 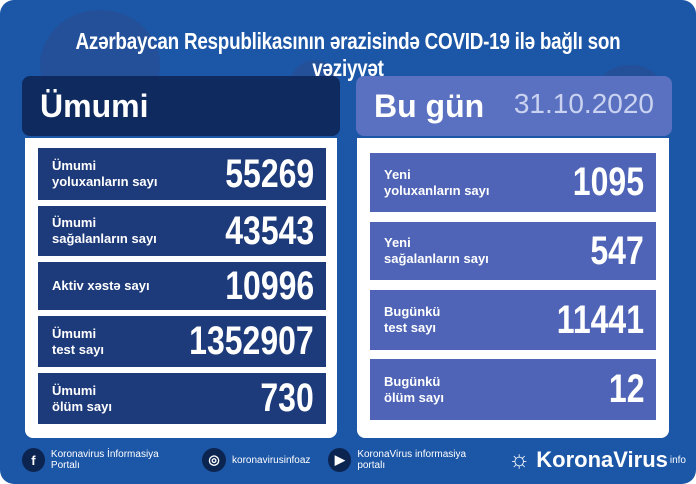 I want to click on stat-row: Ümumi yoluxanların sayı 55269, so click(x=182, y=174).